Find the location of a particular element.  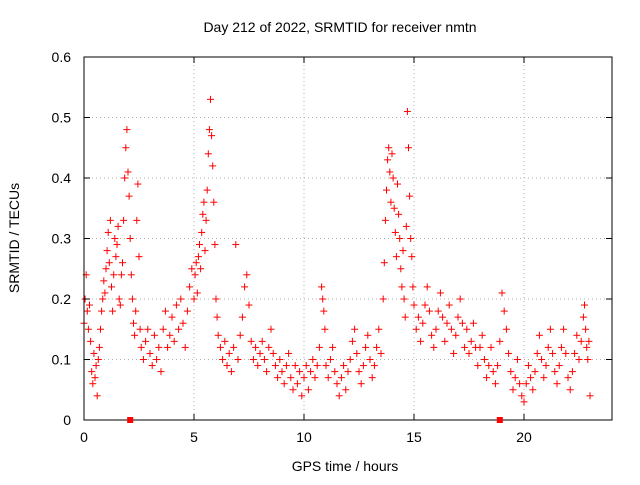

y-tick-label: 0.5 is located at coordinates (62, 118).